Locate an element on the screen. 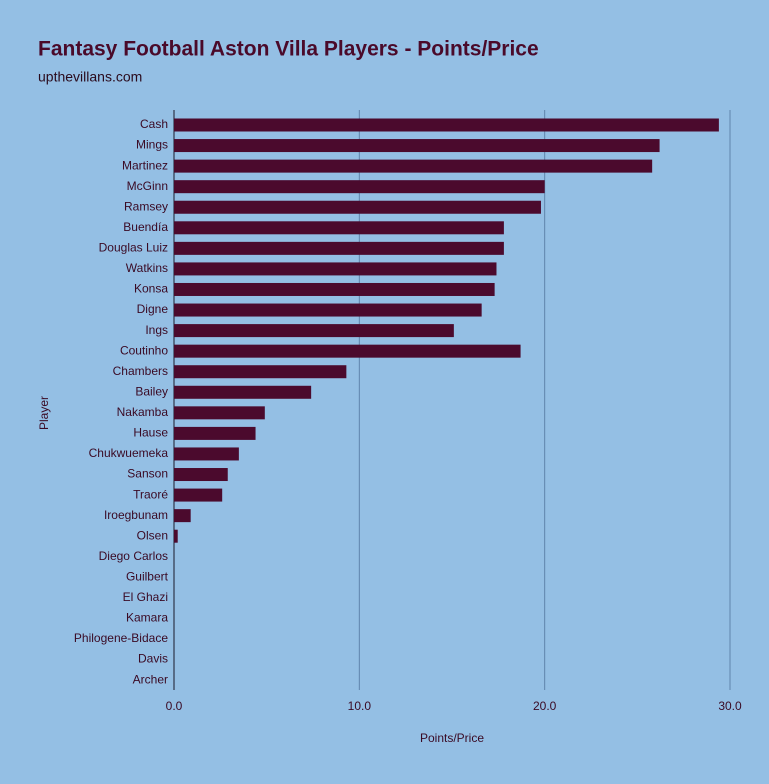 The height and width of the screenshot is (784, 769). y-tick-label: McGinn is located at coordinates (147, 186).